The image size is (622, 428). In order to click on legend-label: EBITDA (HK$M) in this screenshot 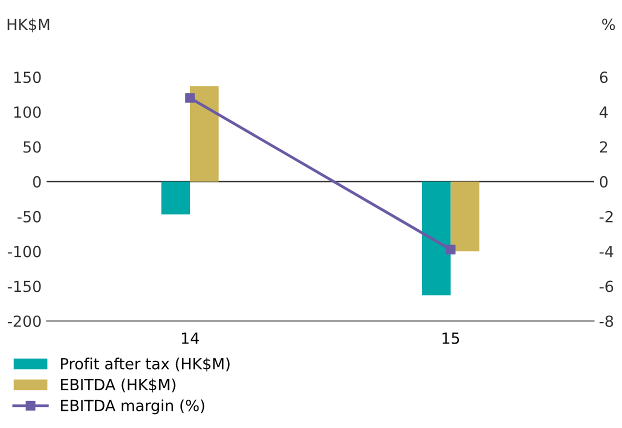, I will do `click(118, 385)`.